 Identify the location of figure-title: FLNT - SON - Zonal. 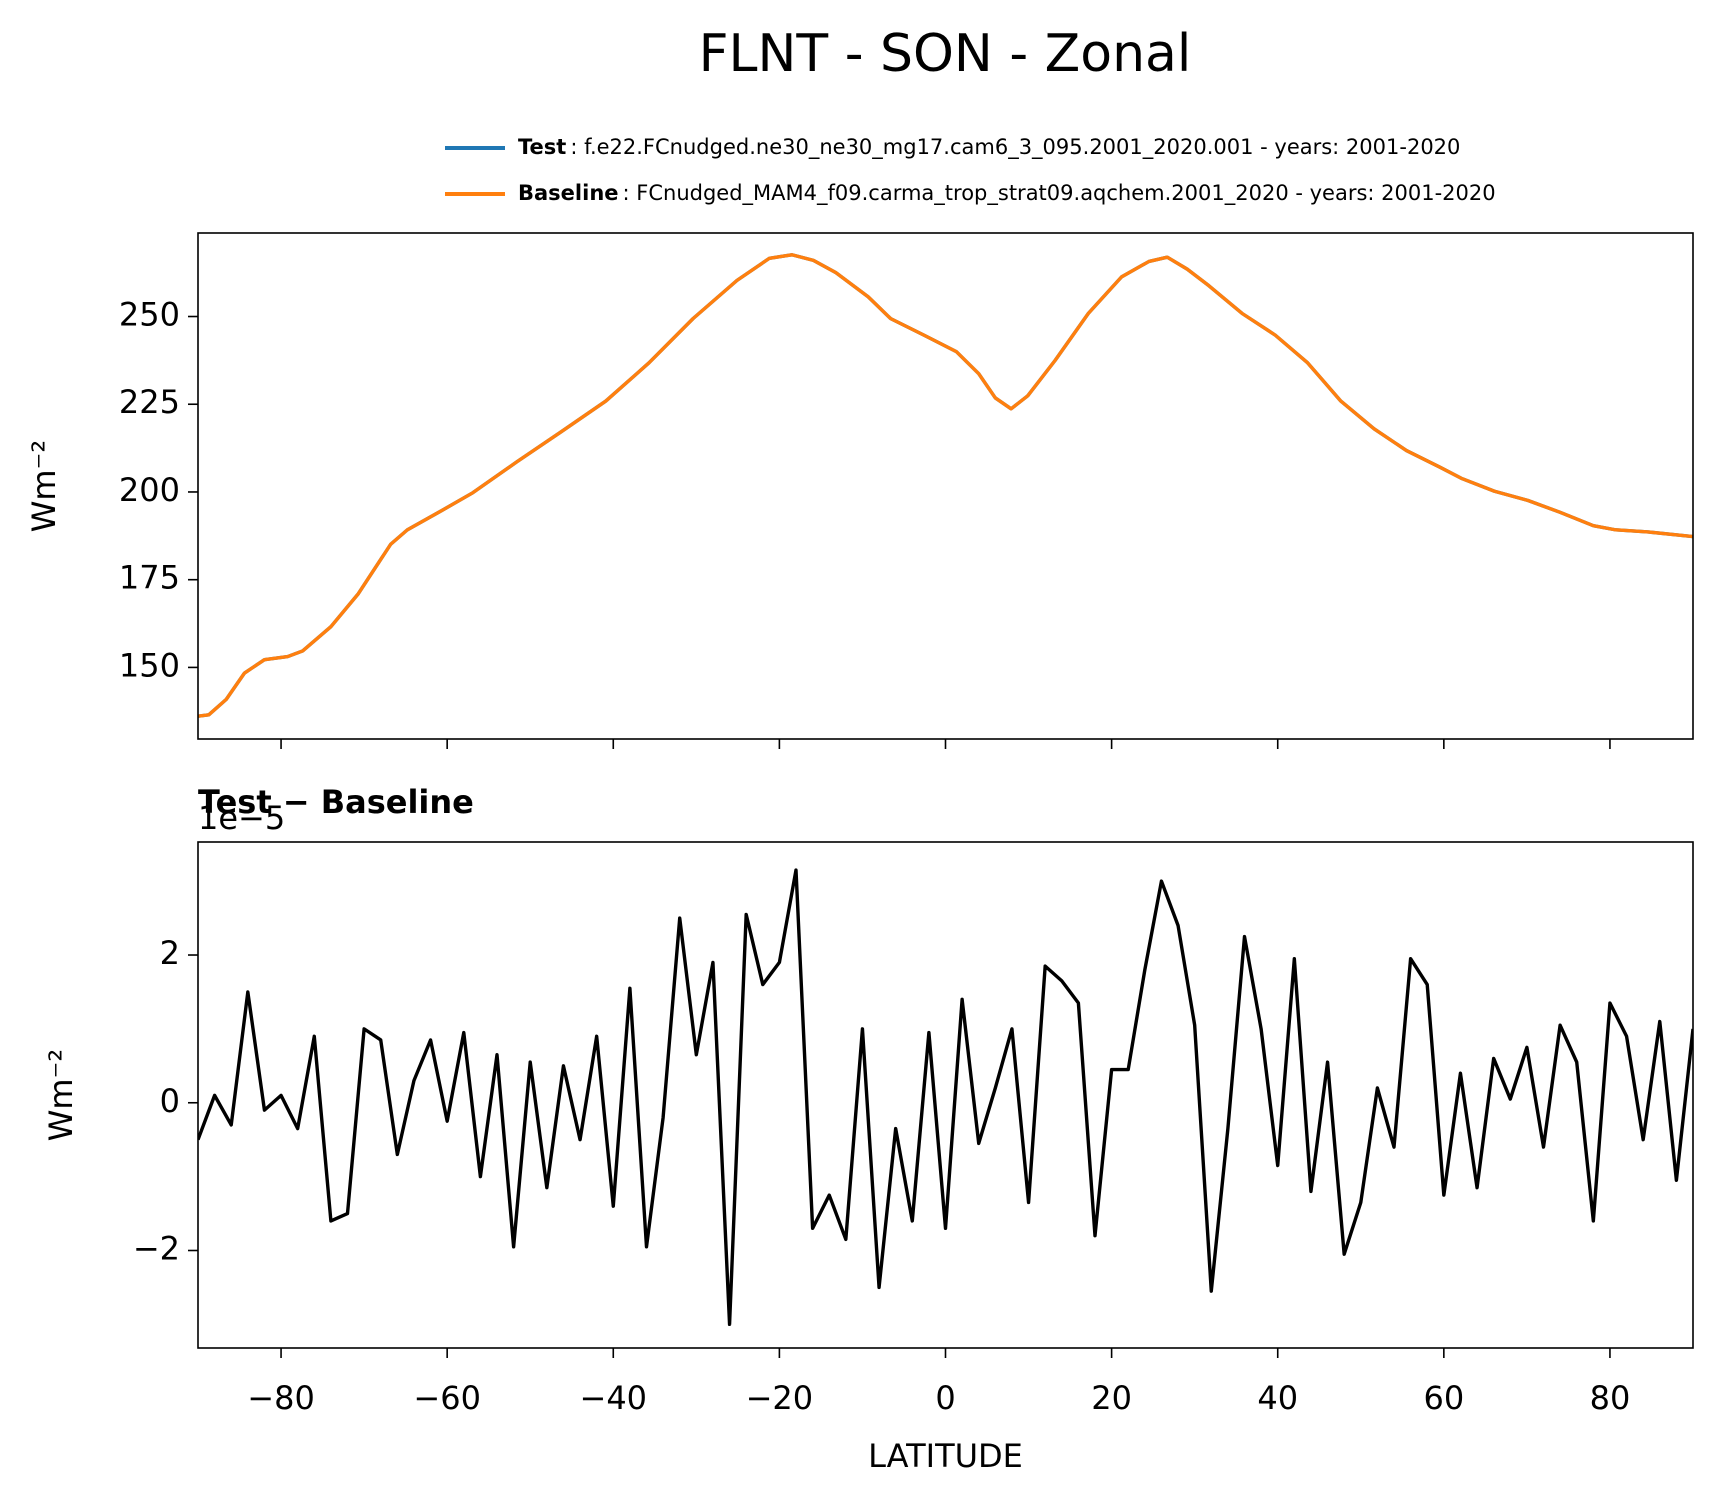
(945, 54).